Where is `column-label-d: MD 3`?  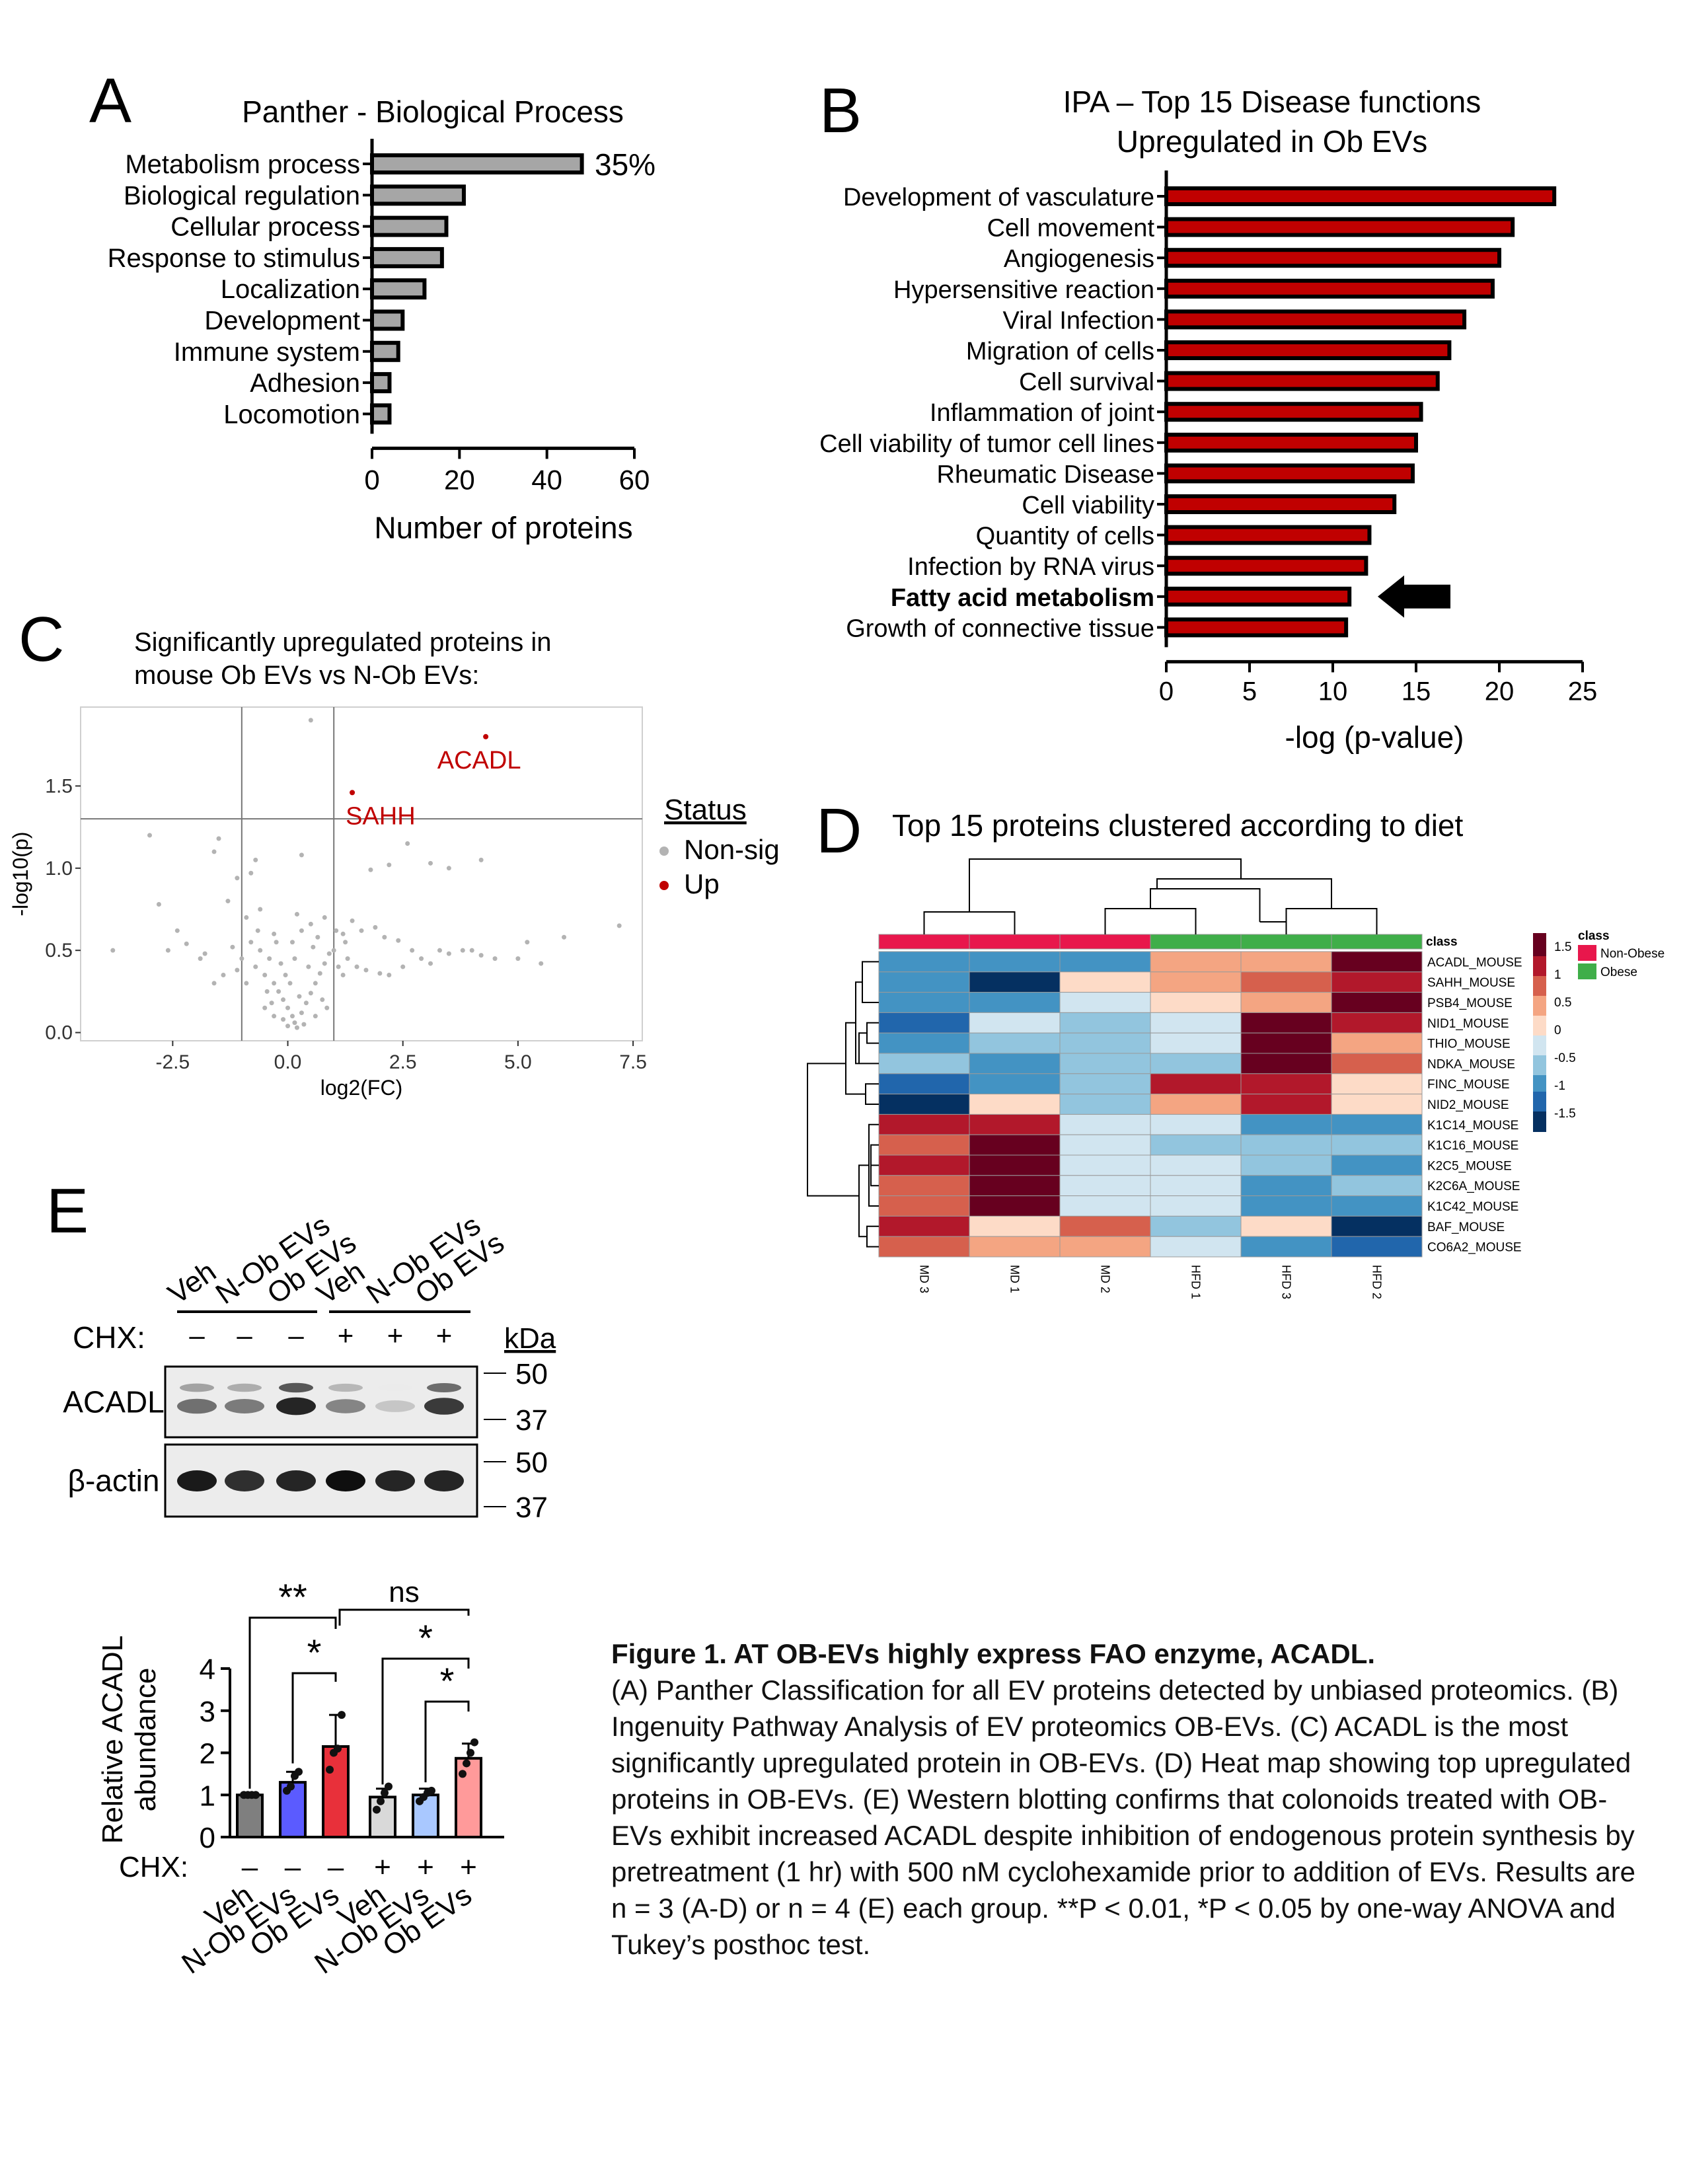 column-label-d: MD 3 is located at coordinates (924, 1279).